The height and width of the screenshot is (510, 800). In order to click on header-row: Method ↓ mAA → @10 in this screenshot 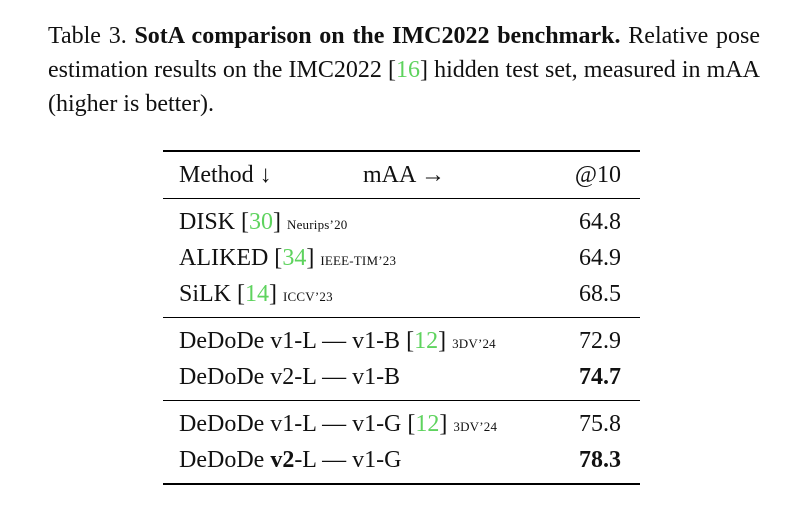, I will do `click(401, 175)`.